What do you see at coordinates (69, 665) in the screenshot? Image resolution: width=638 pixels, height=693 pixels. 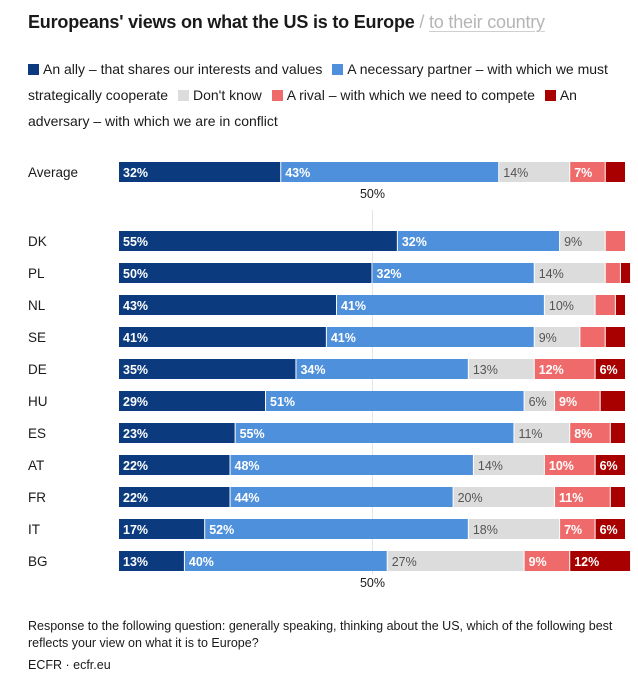 I see `source-credit: ECFR · ecfr.eu` at bounding box center [69, 665].